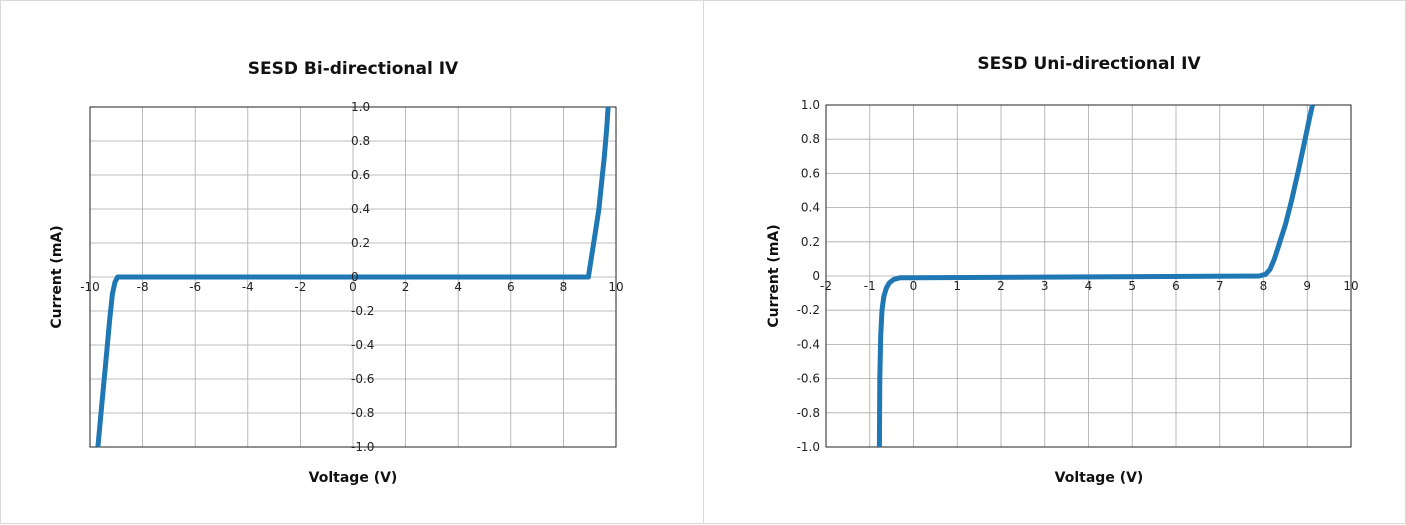  Describe the element at coordinates (143, 287) in the screenshot. I see `x-tick-label: -8` at that location.